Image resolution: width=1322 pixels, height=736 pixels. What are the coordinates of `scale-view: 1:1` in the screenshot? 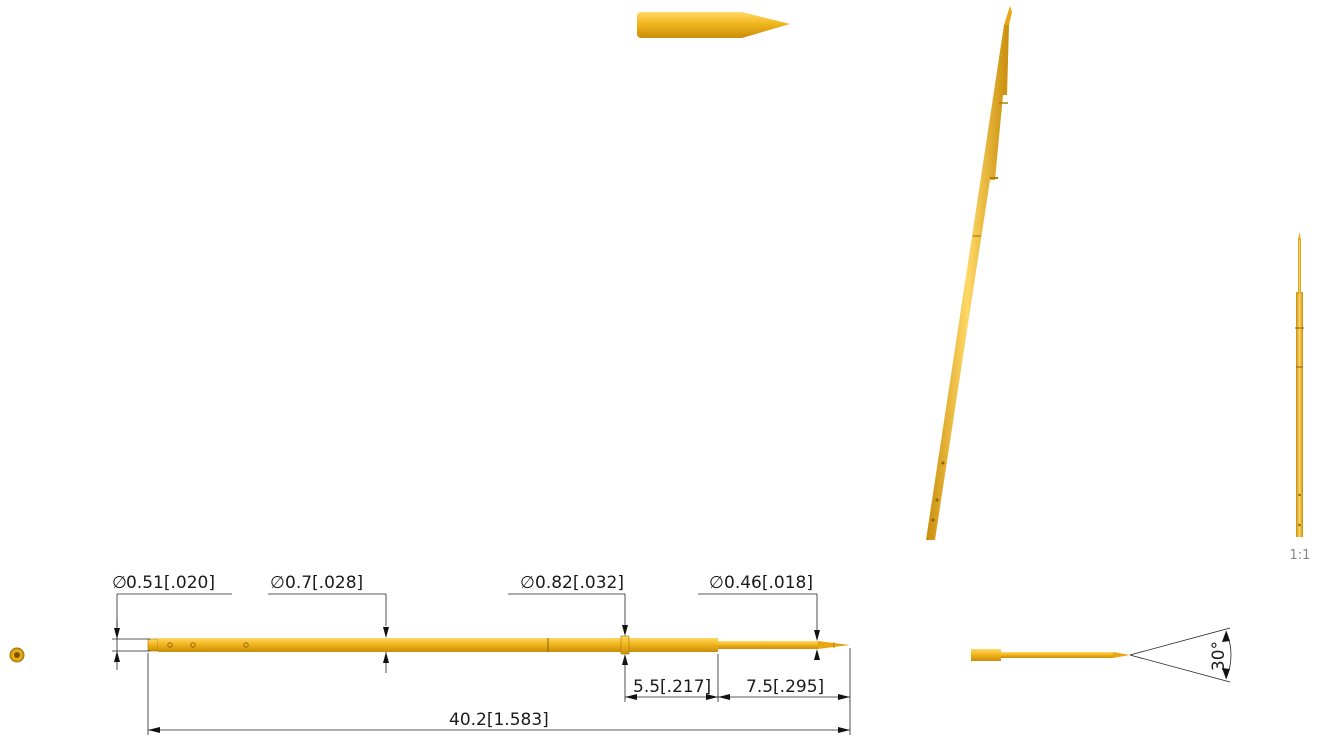 It's located at (1300, 397).